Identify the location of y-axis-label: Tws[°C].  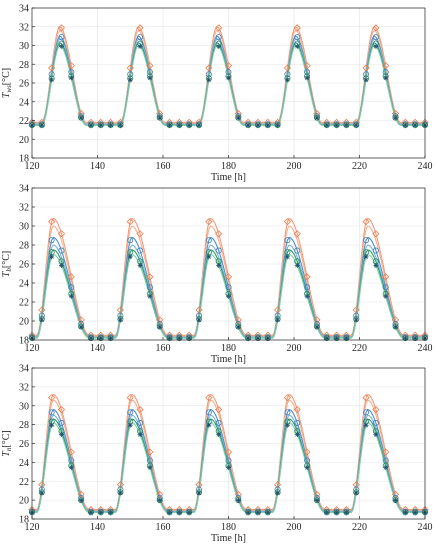
(7, 83).